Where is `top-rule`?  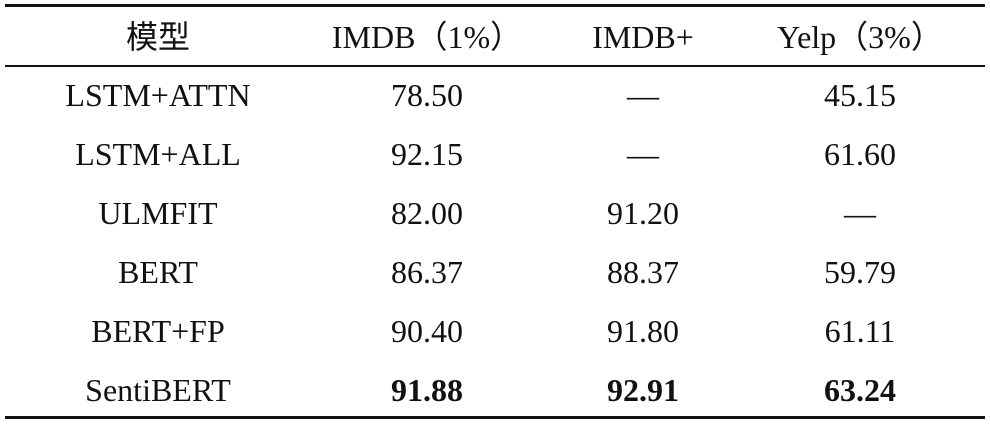
top-rule is located at coordinates (495, 5).